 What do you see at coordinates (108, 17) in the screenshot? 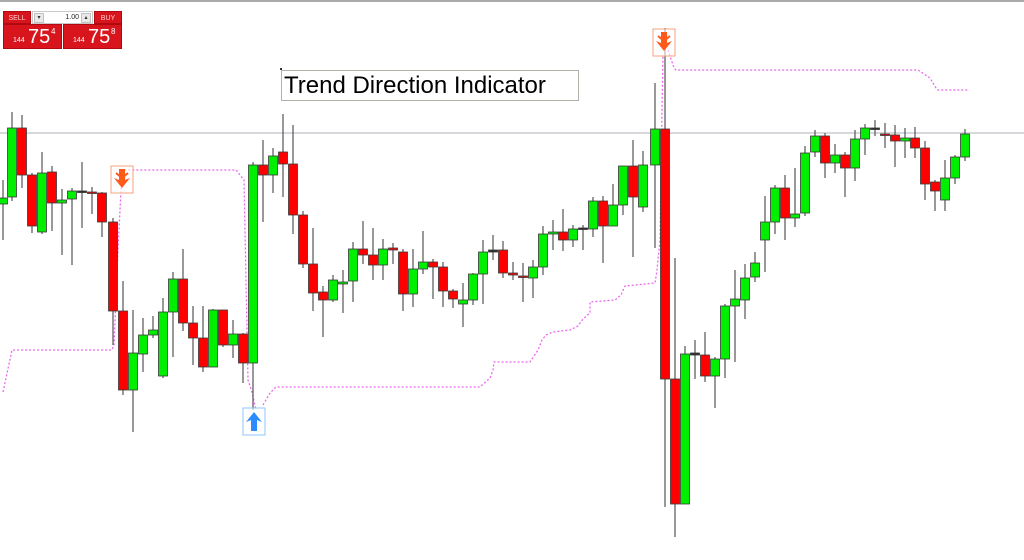
I see `buy-button: BUY` at bounding box center [108, 17].